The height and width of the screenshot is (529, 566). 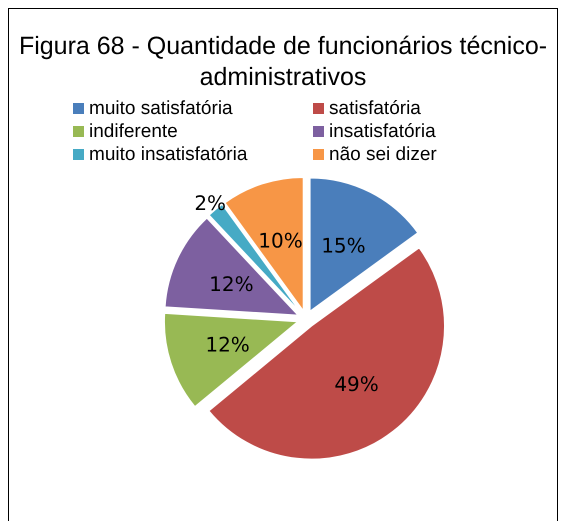 I want to click on data-label: 10%, so click(x=280, y=240).